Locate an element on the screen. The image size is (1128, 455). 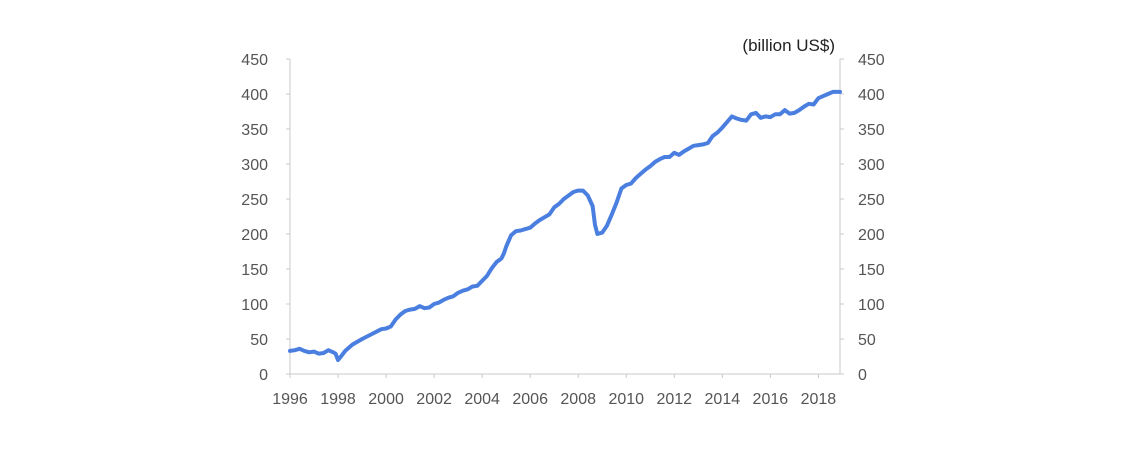
y-tick-label-left: 0 is located at coordinates (263, 375).